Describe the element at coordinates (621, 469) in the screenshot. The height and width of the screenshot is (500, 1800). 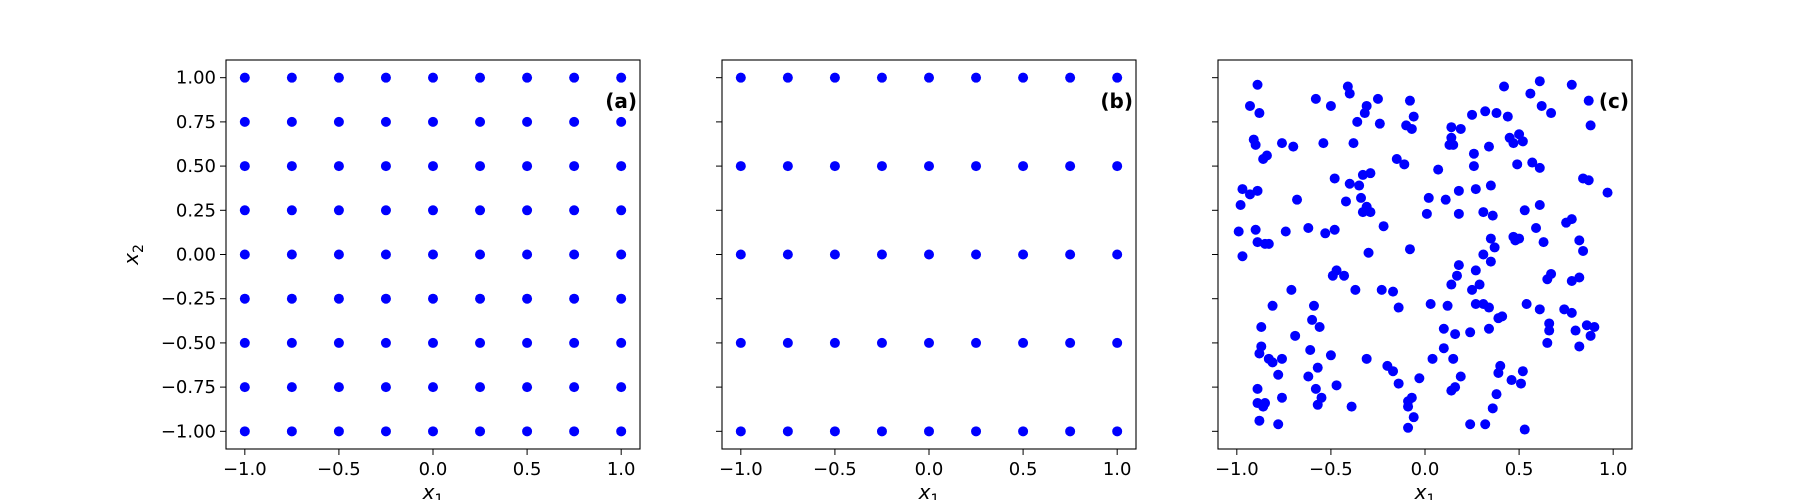
I see `x-tick-label: 1.0` at that location.